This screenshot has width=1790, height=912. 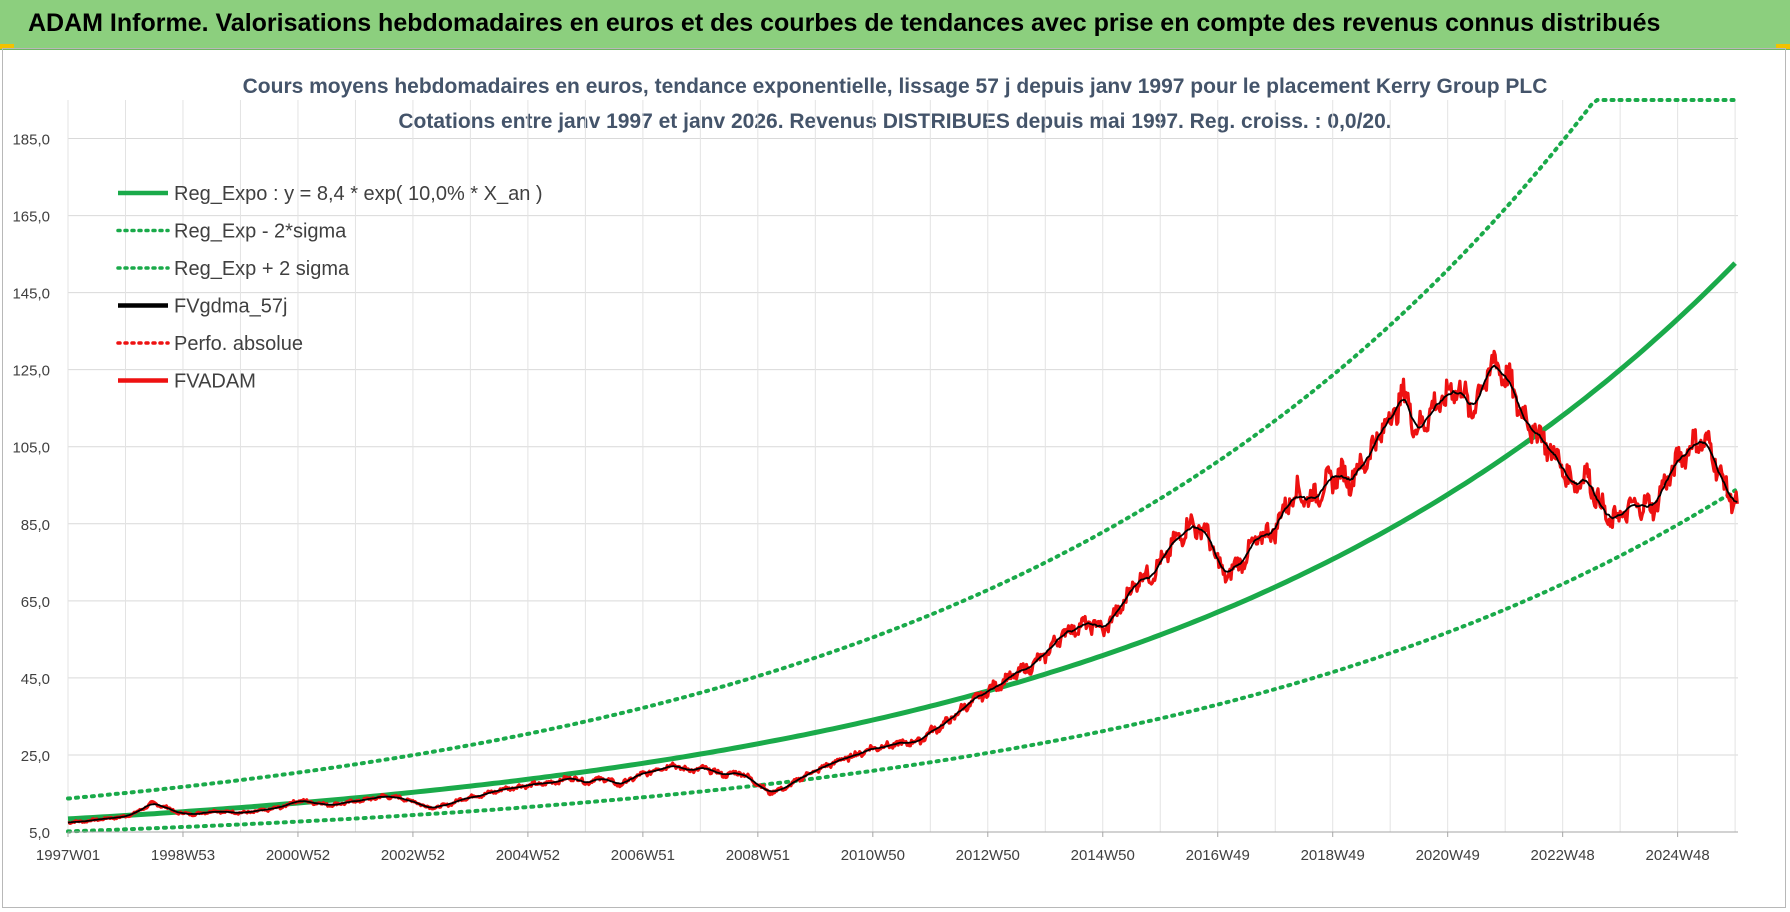 I want to click on x-tick-label: 2004W52, so click(x=528, y=855).